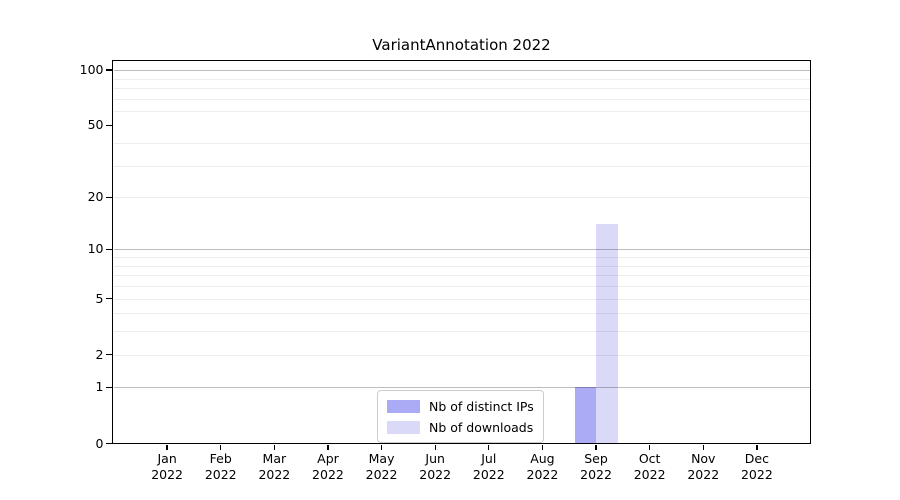 This screenshot has height=500, width=900. What do you see at coordinates (585, 415) in the screenshot?
I see `bar-sep-distinct-ips` at bounding box center [585, 415].